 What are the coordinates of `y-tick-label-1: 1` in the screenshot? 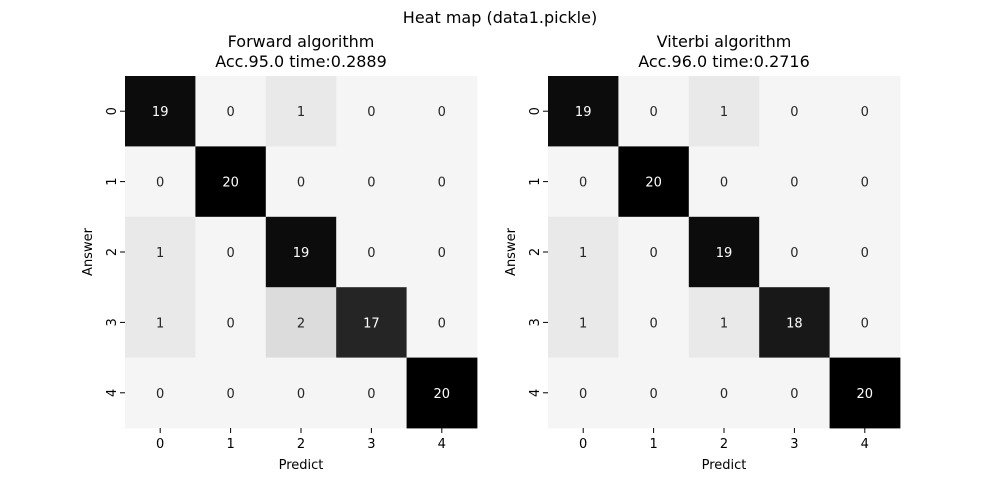 It's located at (112, 181).